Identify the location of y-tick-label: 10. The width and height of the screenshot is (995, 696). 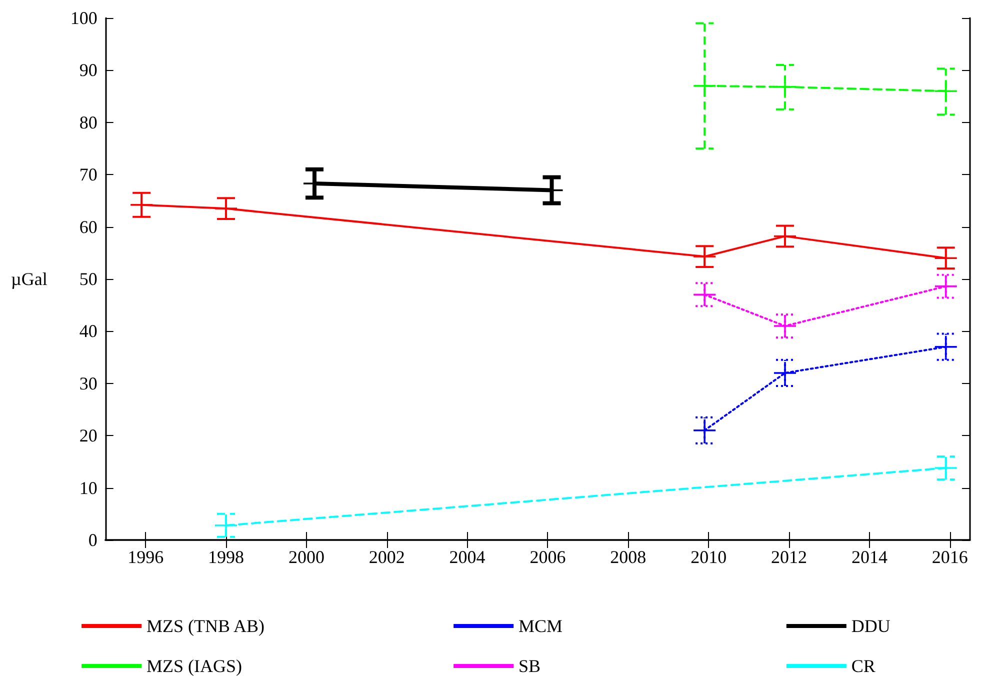
(88, 488).